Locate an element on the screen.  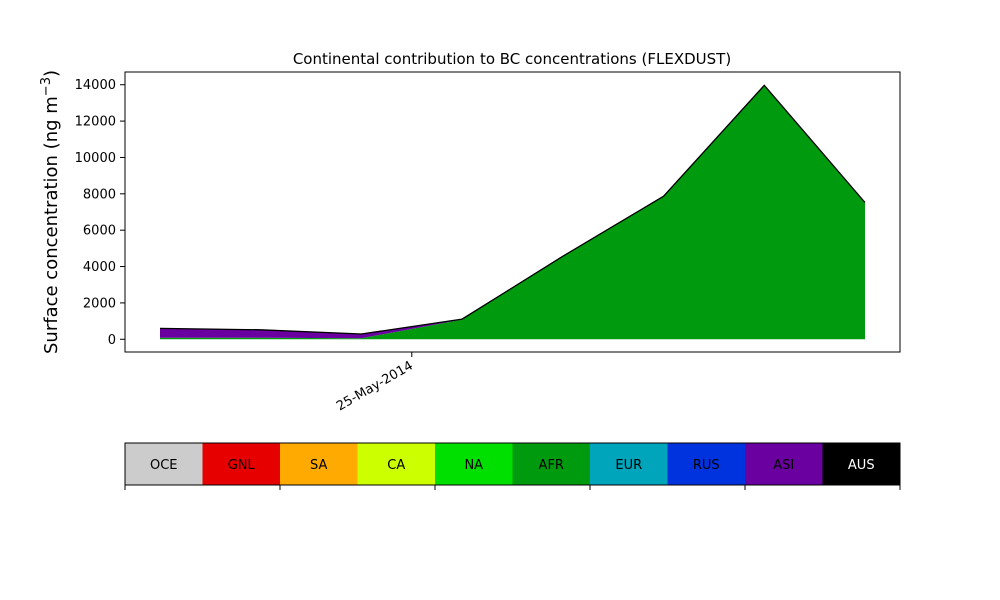
region-color-legend: OCE GNL SA CA NA AFR EUR RUS ASI AUS is located at coordinates (512, 466).